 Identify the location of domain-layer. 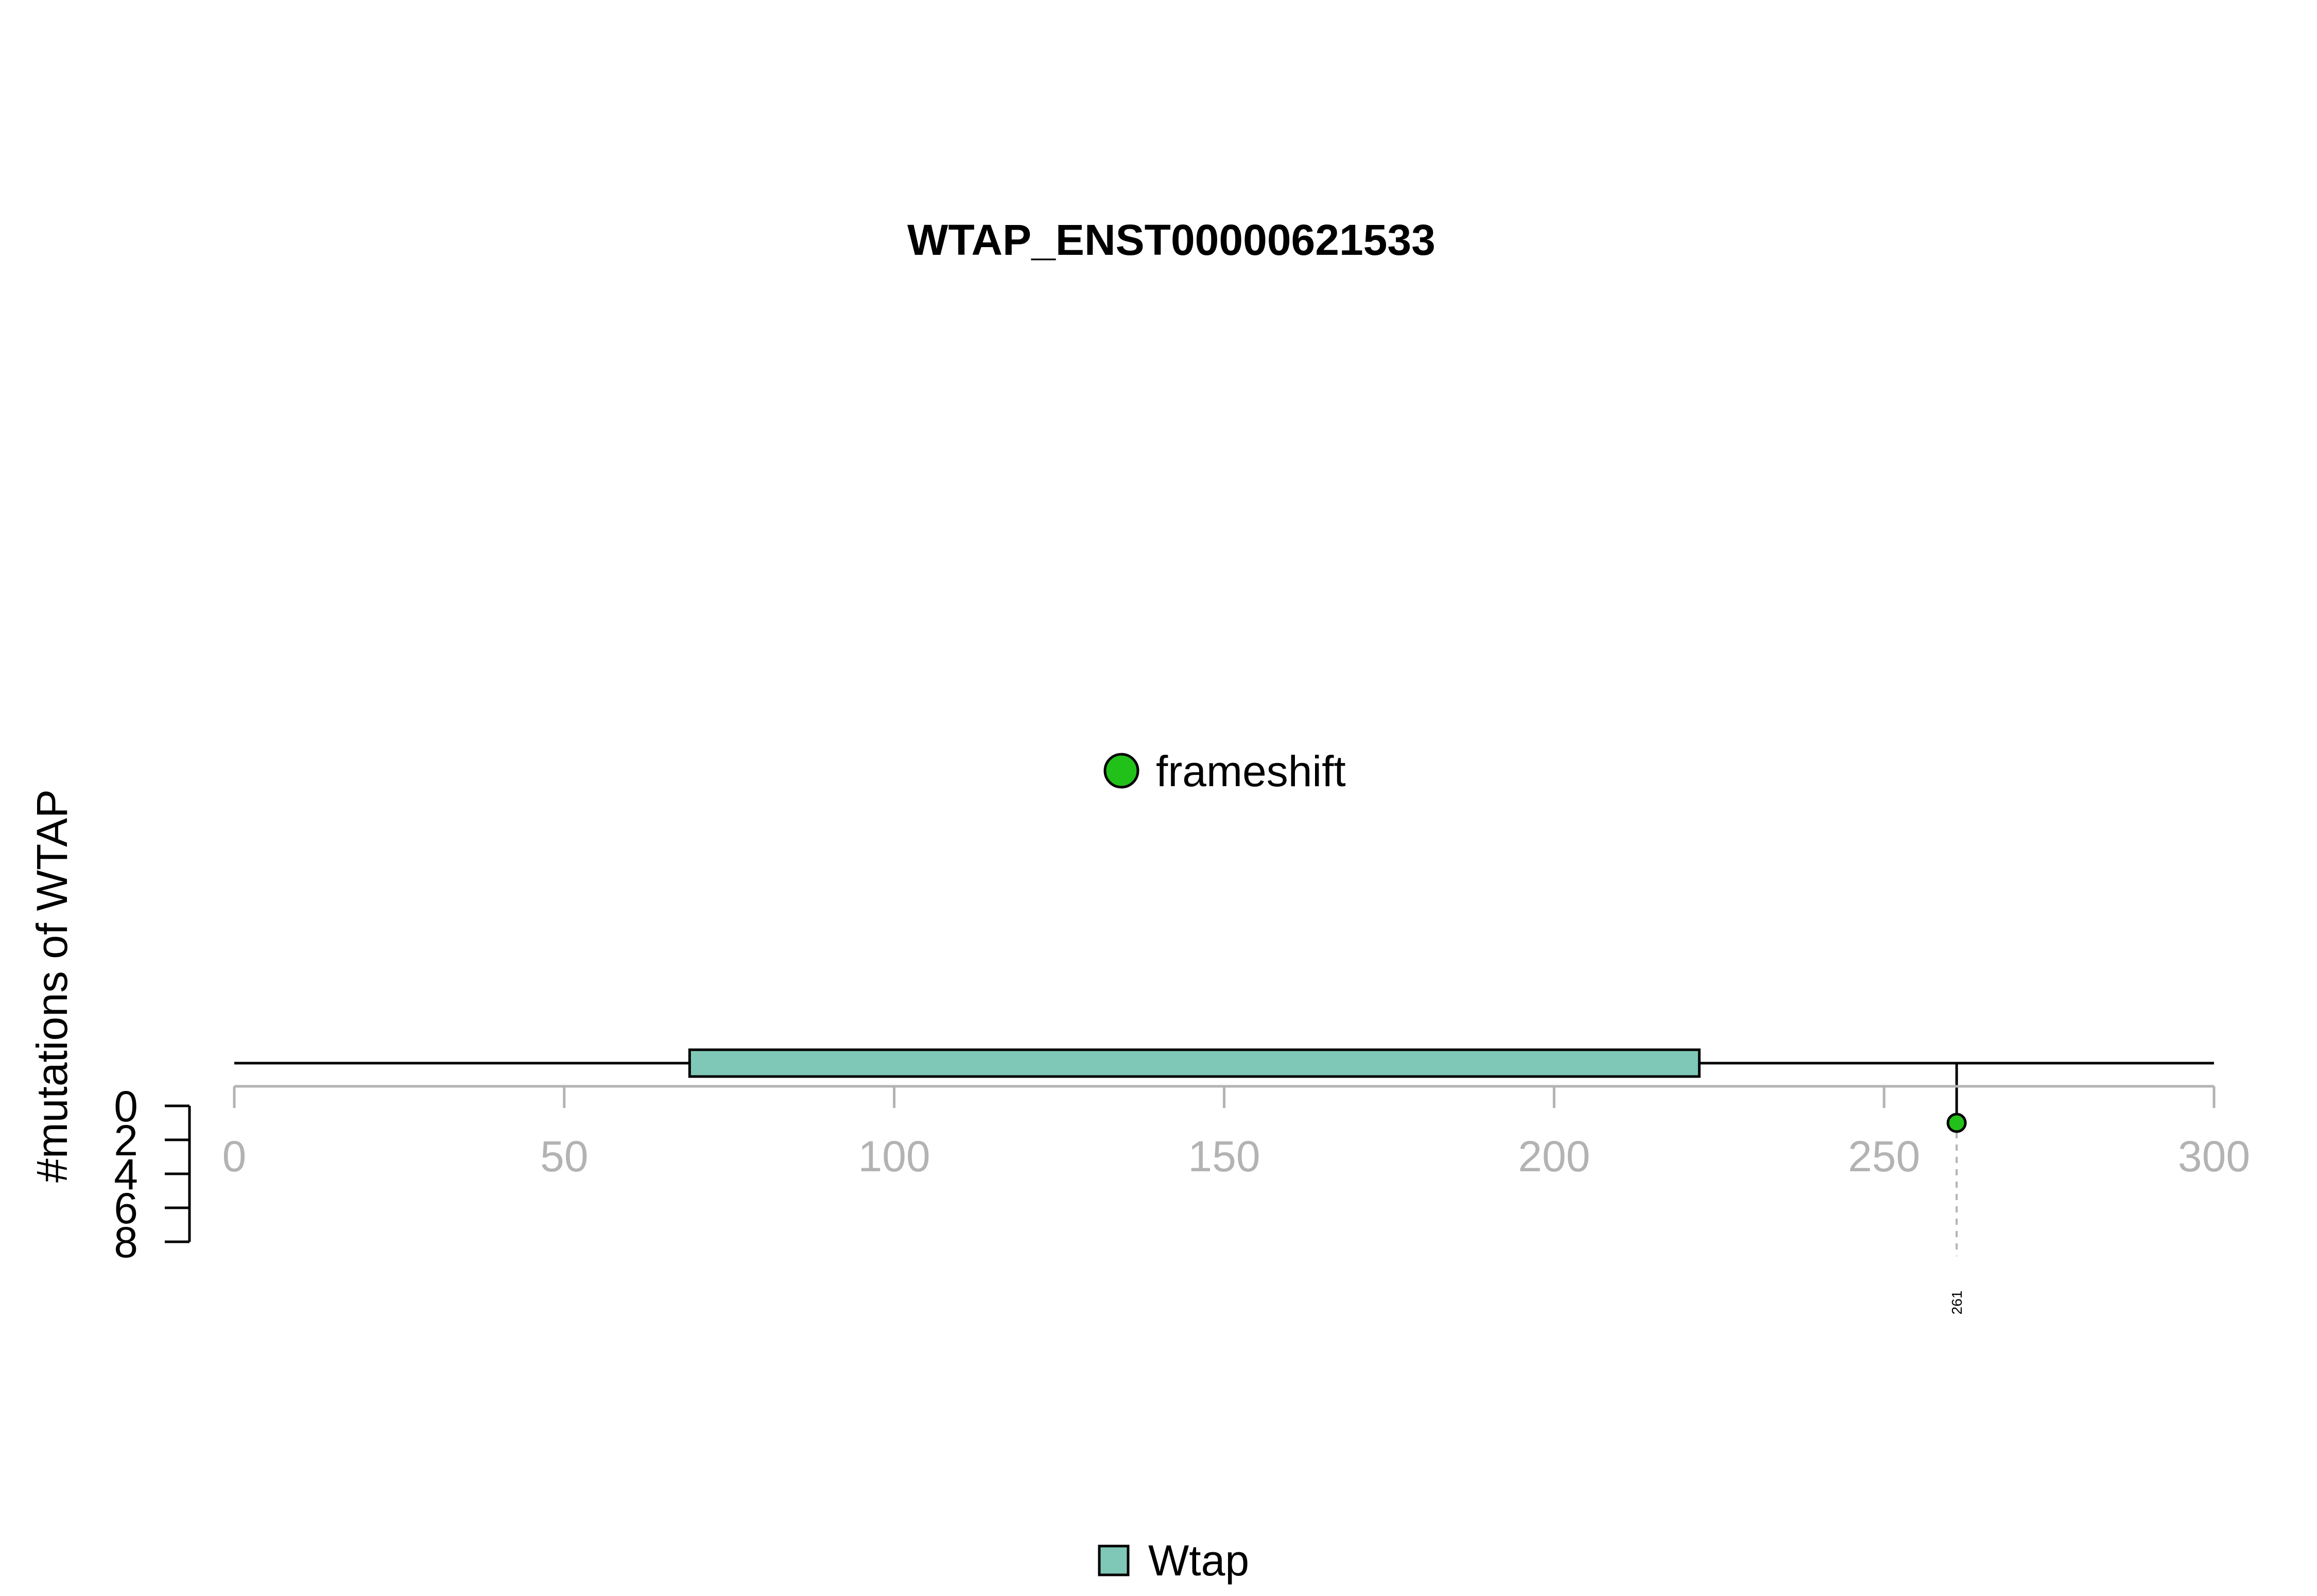
(1194, 1063).